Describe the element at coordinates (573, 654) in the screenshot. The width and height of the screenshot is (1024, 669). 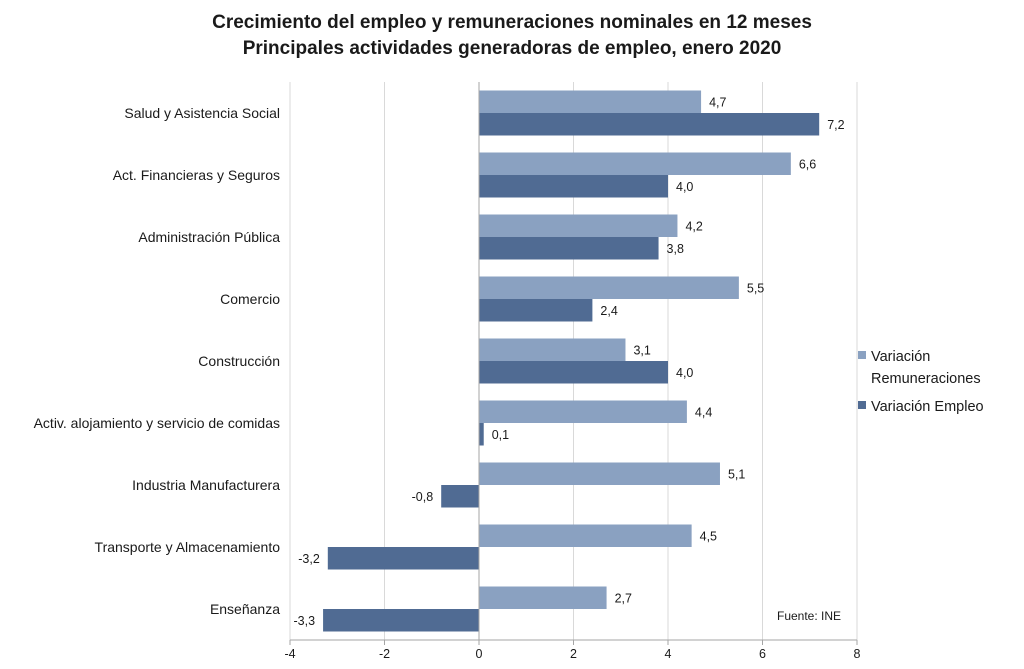
I see `x-tick-label: 2` at that location.